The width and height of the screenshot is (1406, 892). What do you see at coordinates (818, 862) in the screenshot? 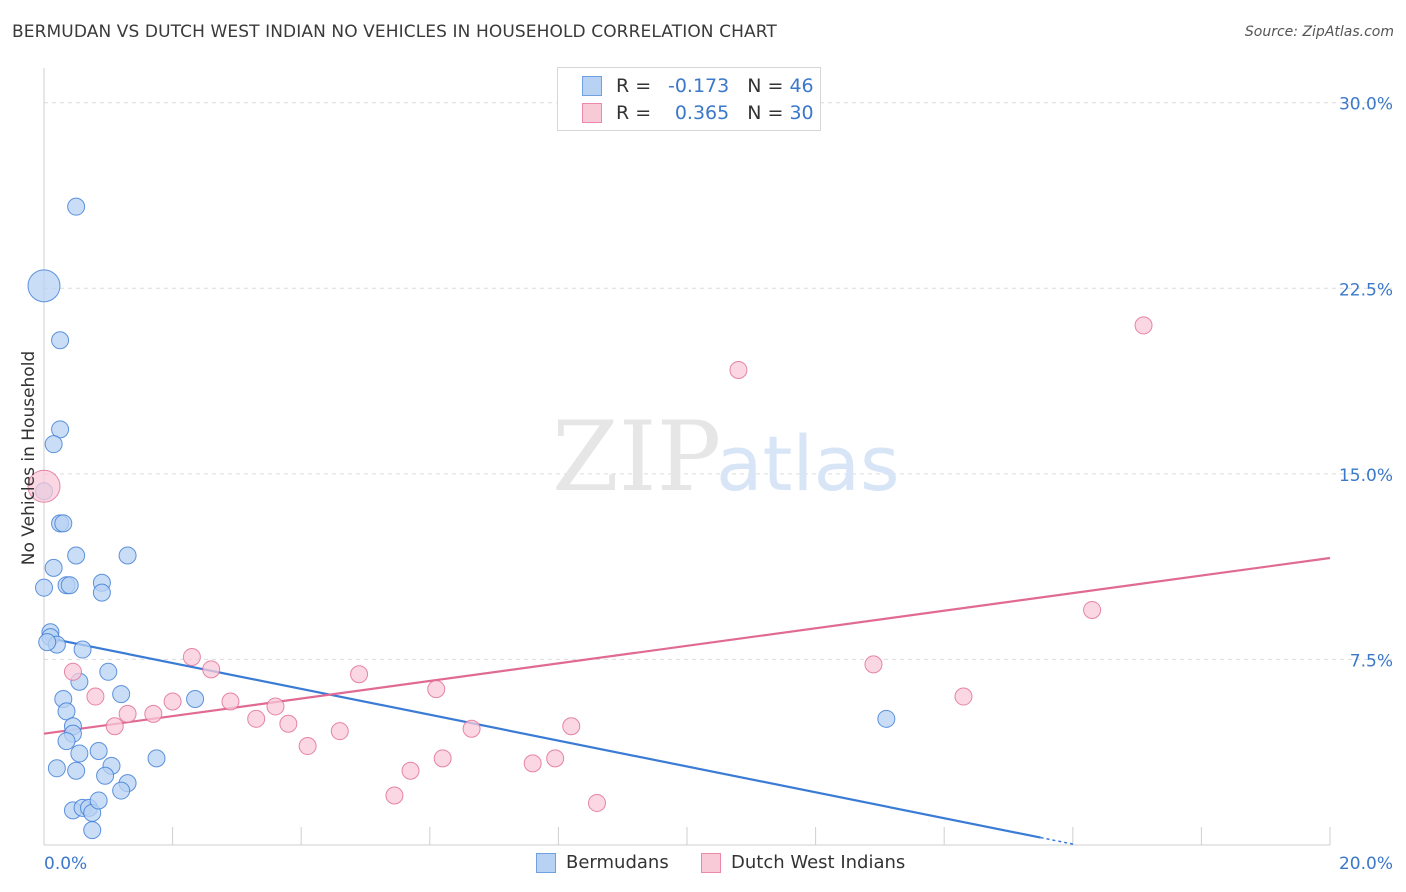
I see `legend-label-dutch-west-indians: Dutch West Indians` at bounding box center [818, 862].